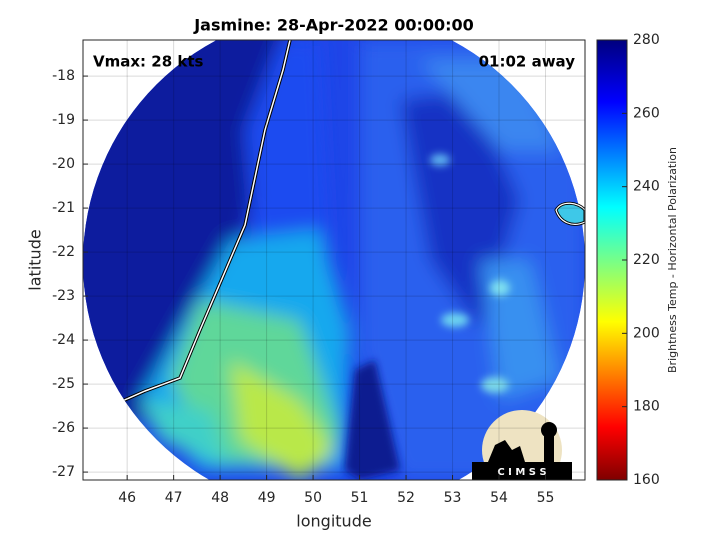 This screenshot has width=720, height=540. I want to click on y-tick-label: -18, so click(63, 76).